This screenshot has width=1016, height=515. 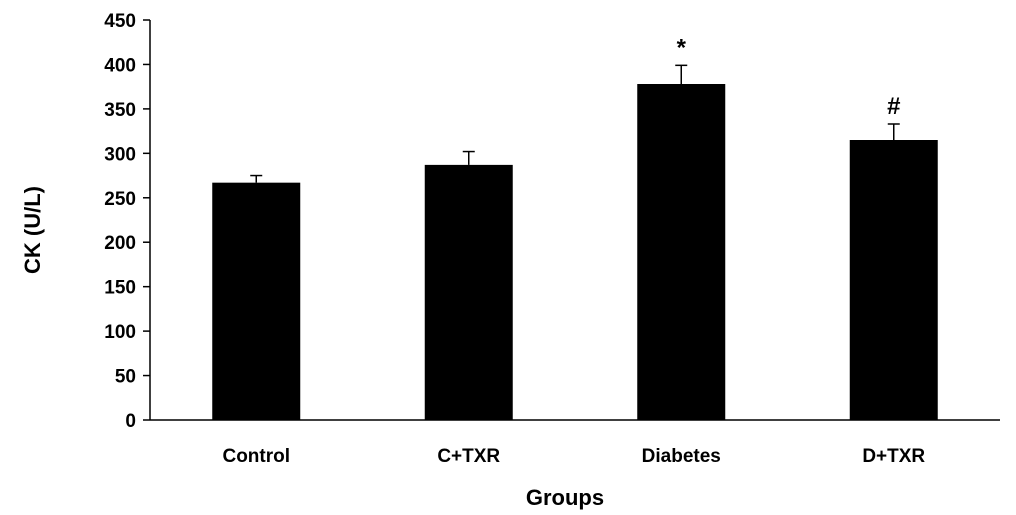 I want to click on y-tick-label: 50, so click(x=125, y=377).